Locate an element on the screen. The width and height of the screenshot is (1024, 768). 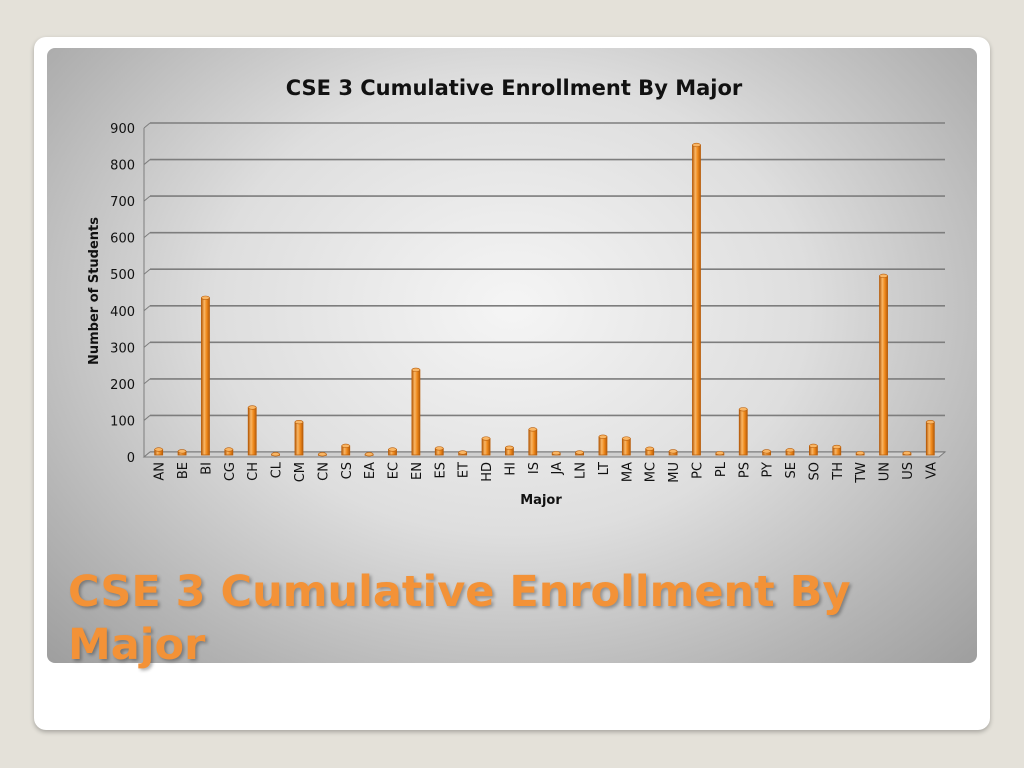
x-tick-label: CL is located at coordinates (277, 469).